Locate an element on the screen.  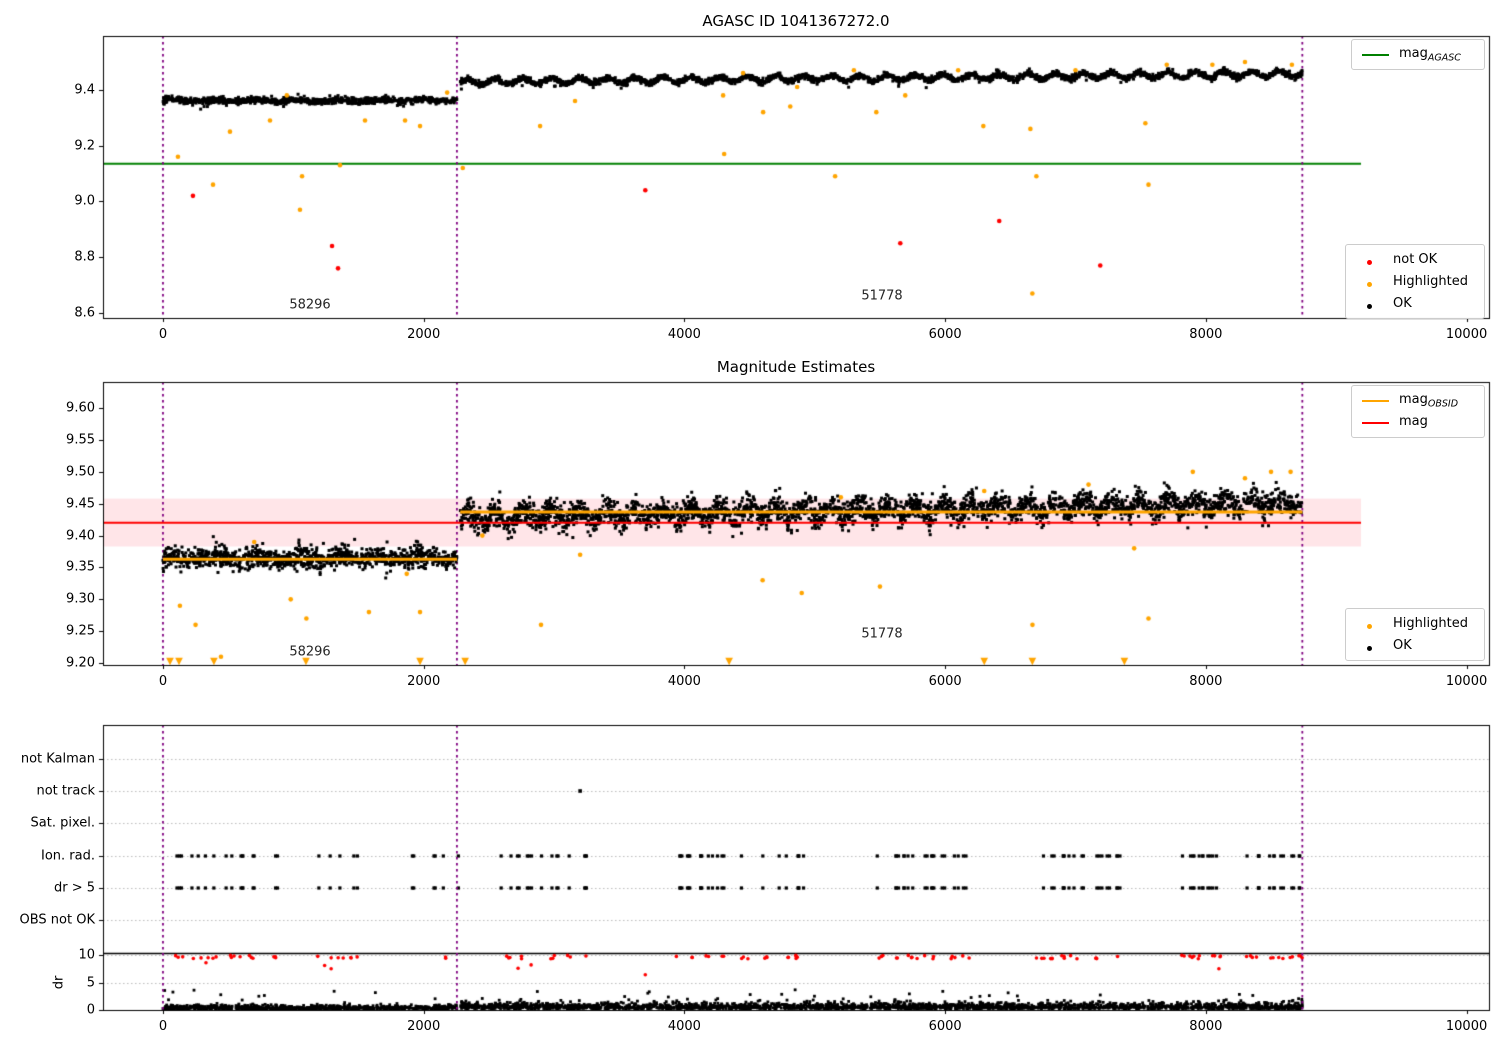
y-tick-label-middle-plot: 9.50 is located at coordinates (80, 472).